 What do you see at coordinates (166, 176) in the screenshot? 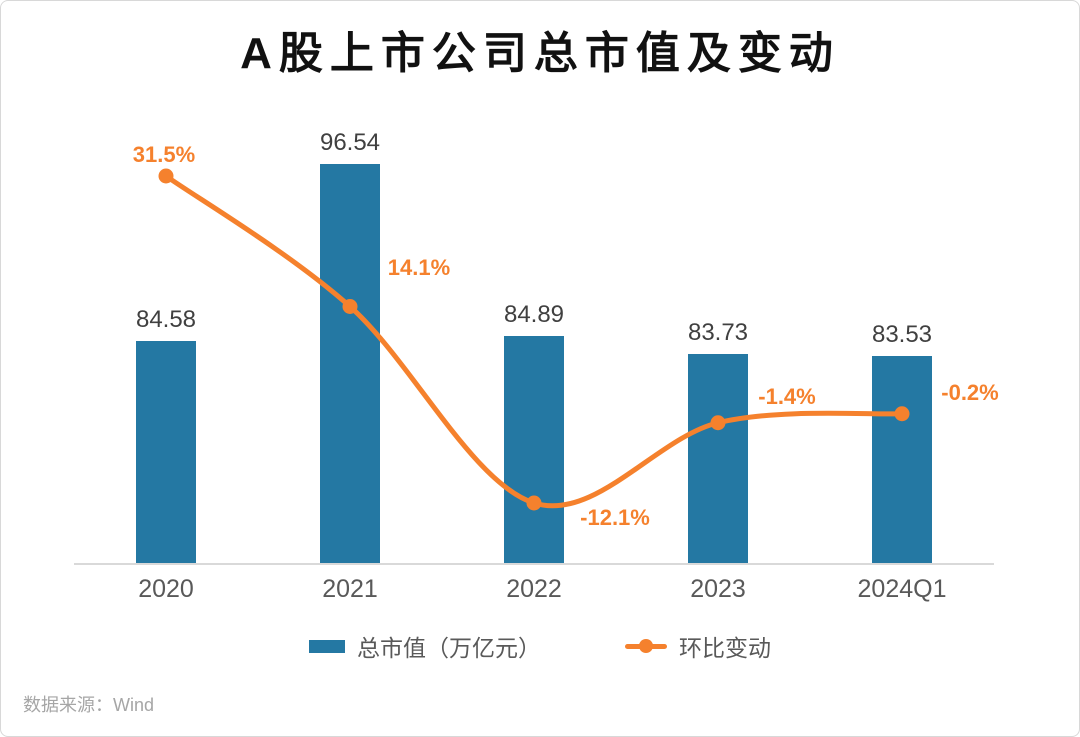
I see `line-point-marker-2020` at bounding box center [166, 176].